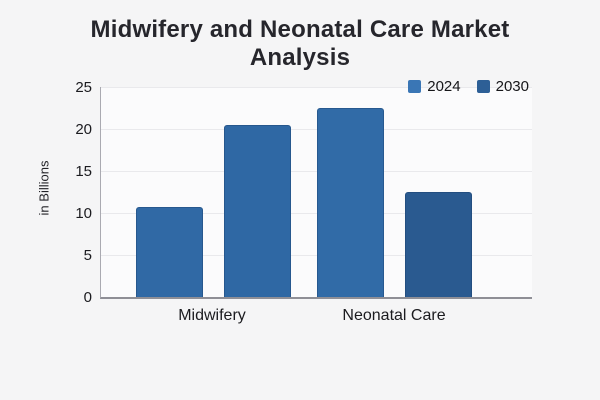  Describe the element at coordinates (483, 86) in the screenshot. I see `legend-swatch-2030-icon` at that location.